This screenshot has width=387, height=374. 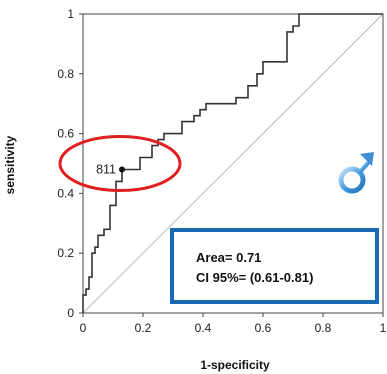 What do you see at coordinates (143, 328) in the screenshot?
I see `x-tick-label: 0.2` at bounding box center [143, 328].